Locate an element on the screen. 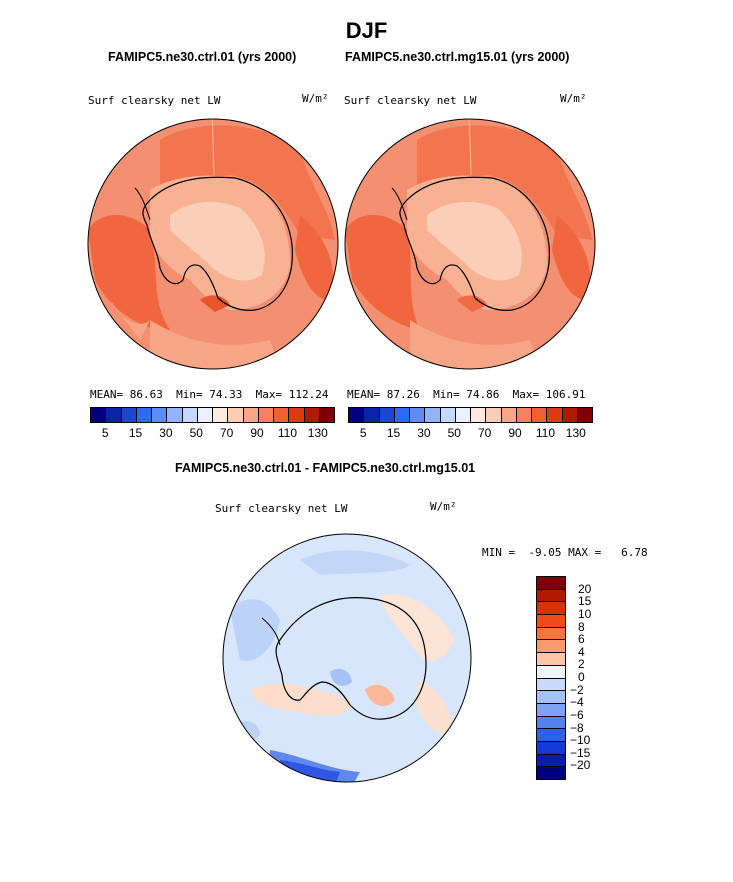 This screenshot has height=882, width=733. colorbar-tick-label: −10 is located at coordinates (580, 740).